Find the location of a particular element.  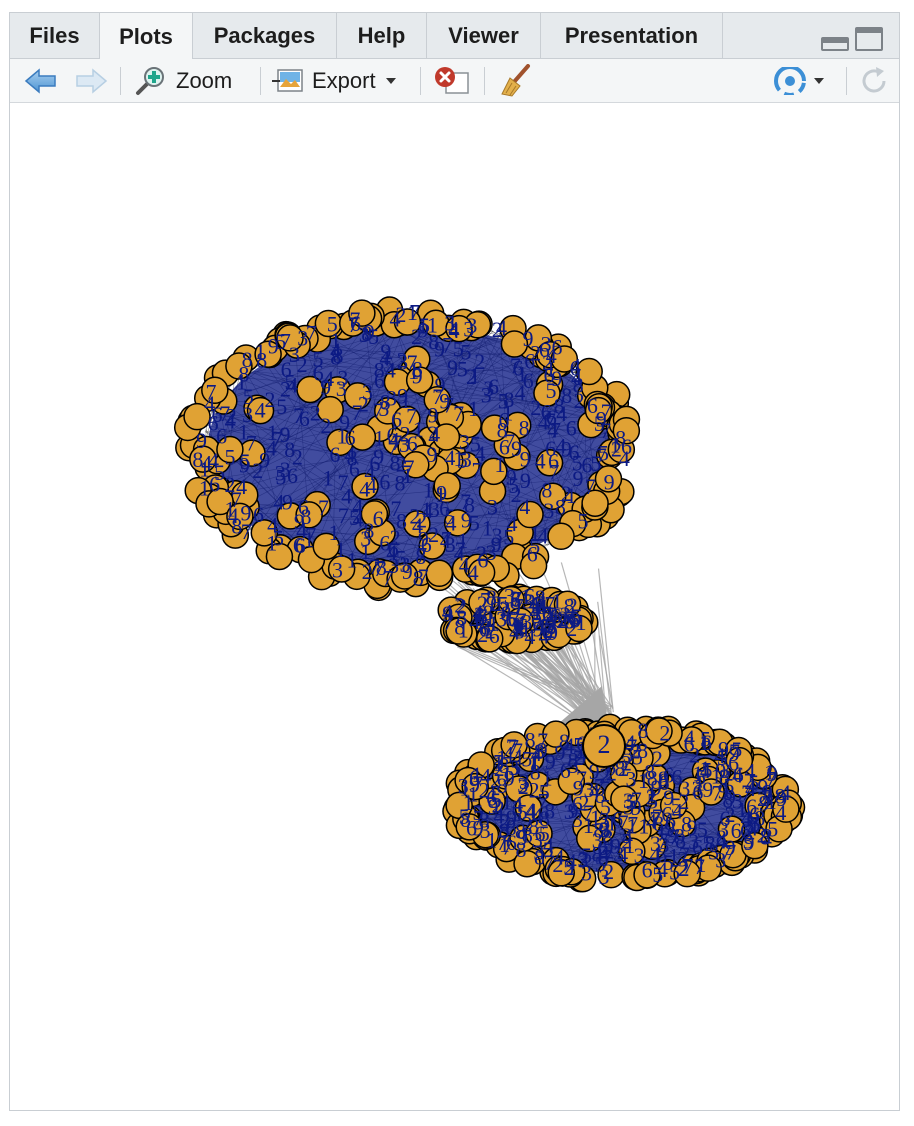

tab-files: Files is located at coordinates (55, 36).